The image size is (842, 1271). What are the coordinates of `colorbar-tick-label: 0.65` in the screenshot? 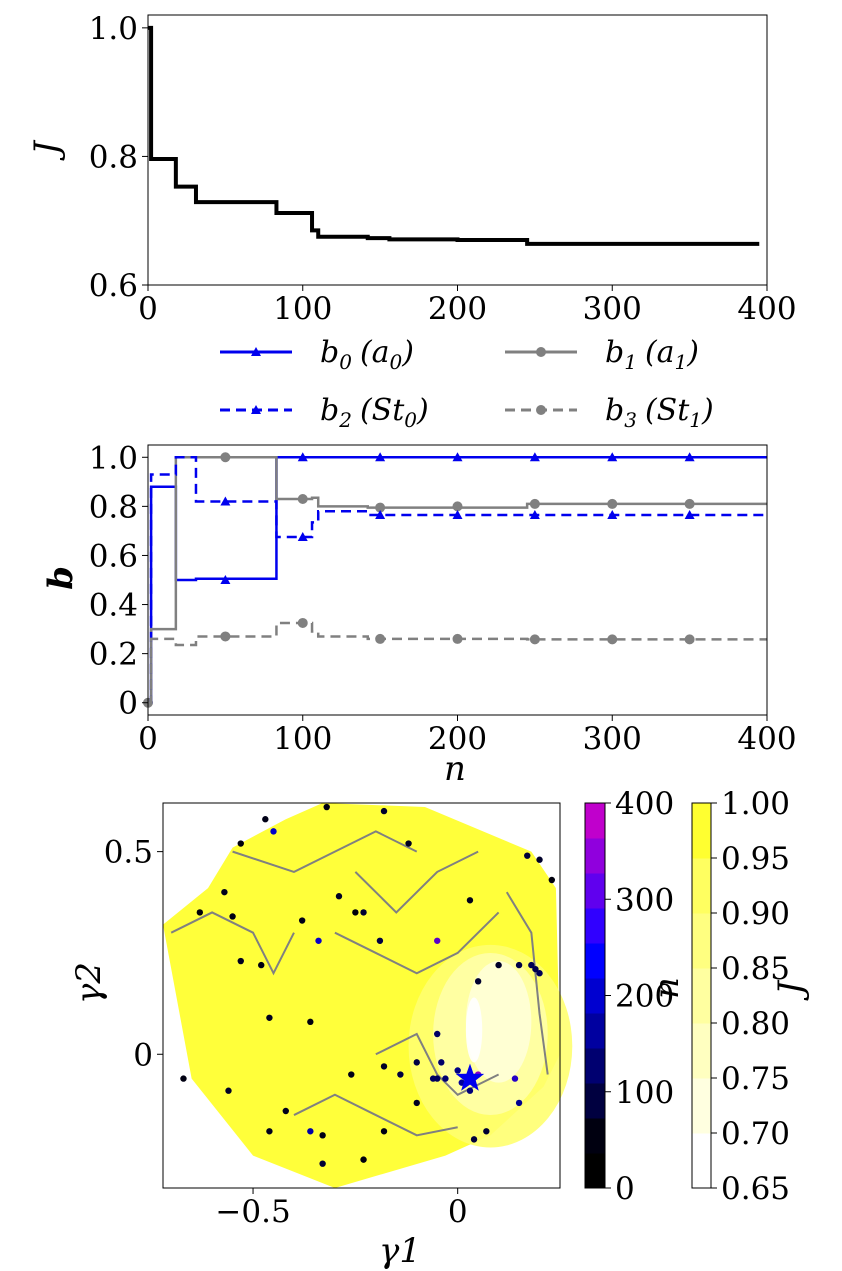 It's located at (755, 1189).